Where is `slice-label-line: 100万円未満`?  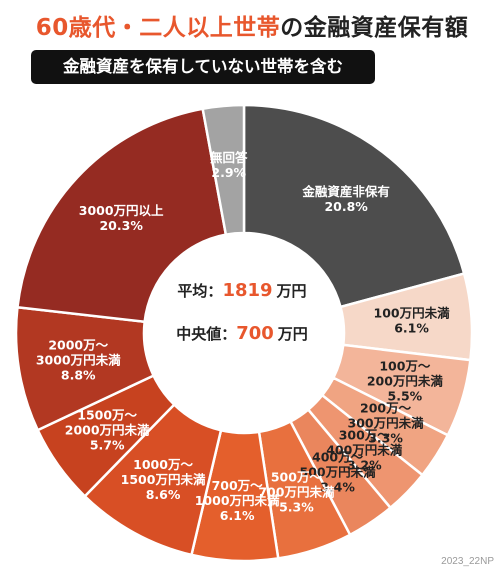
slice-label-line: 100万円未満 is located at coordinates (412, 312).